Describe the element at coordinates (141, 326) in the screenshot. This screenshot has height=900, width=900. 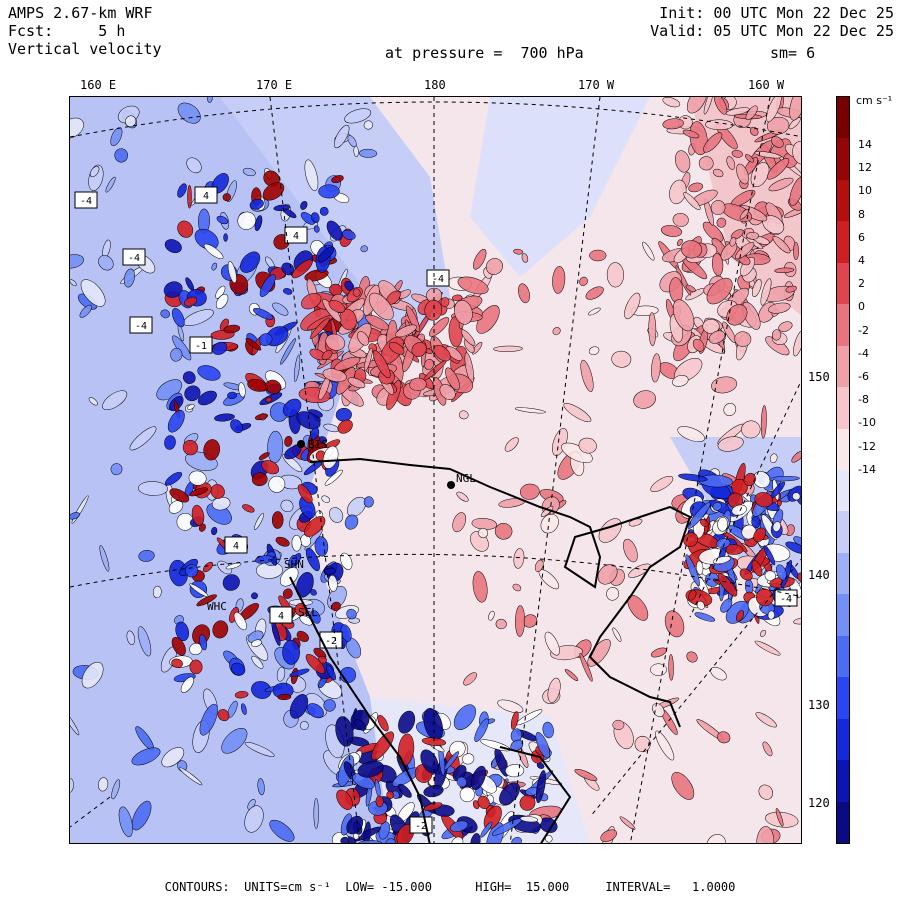
I see `contour-value: -4` at that location.